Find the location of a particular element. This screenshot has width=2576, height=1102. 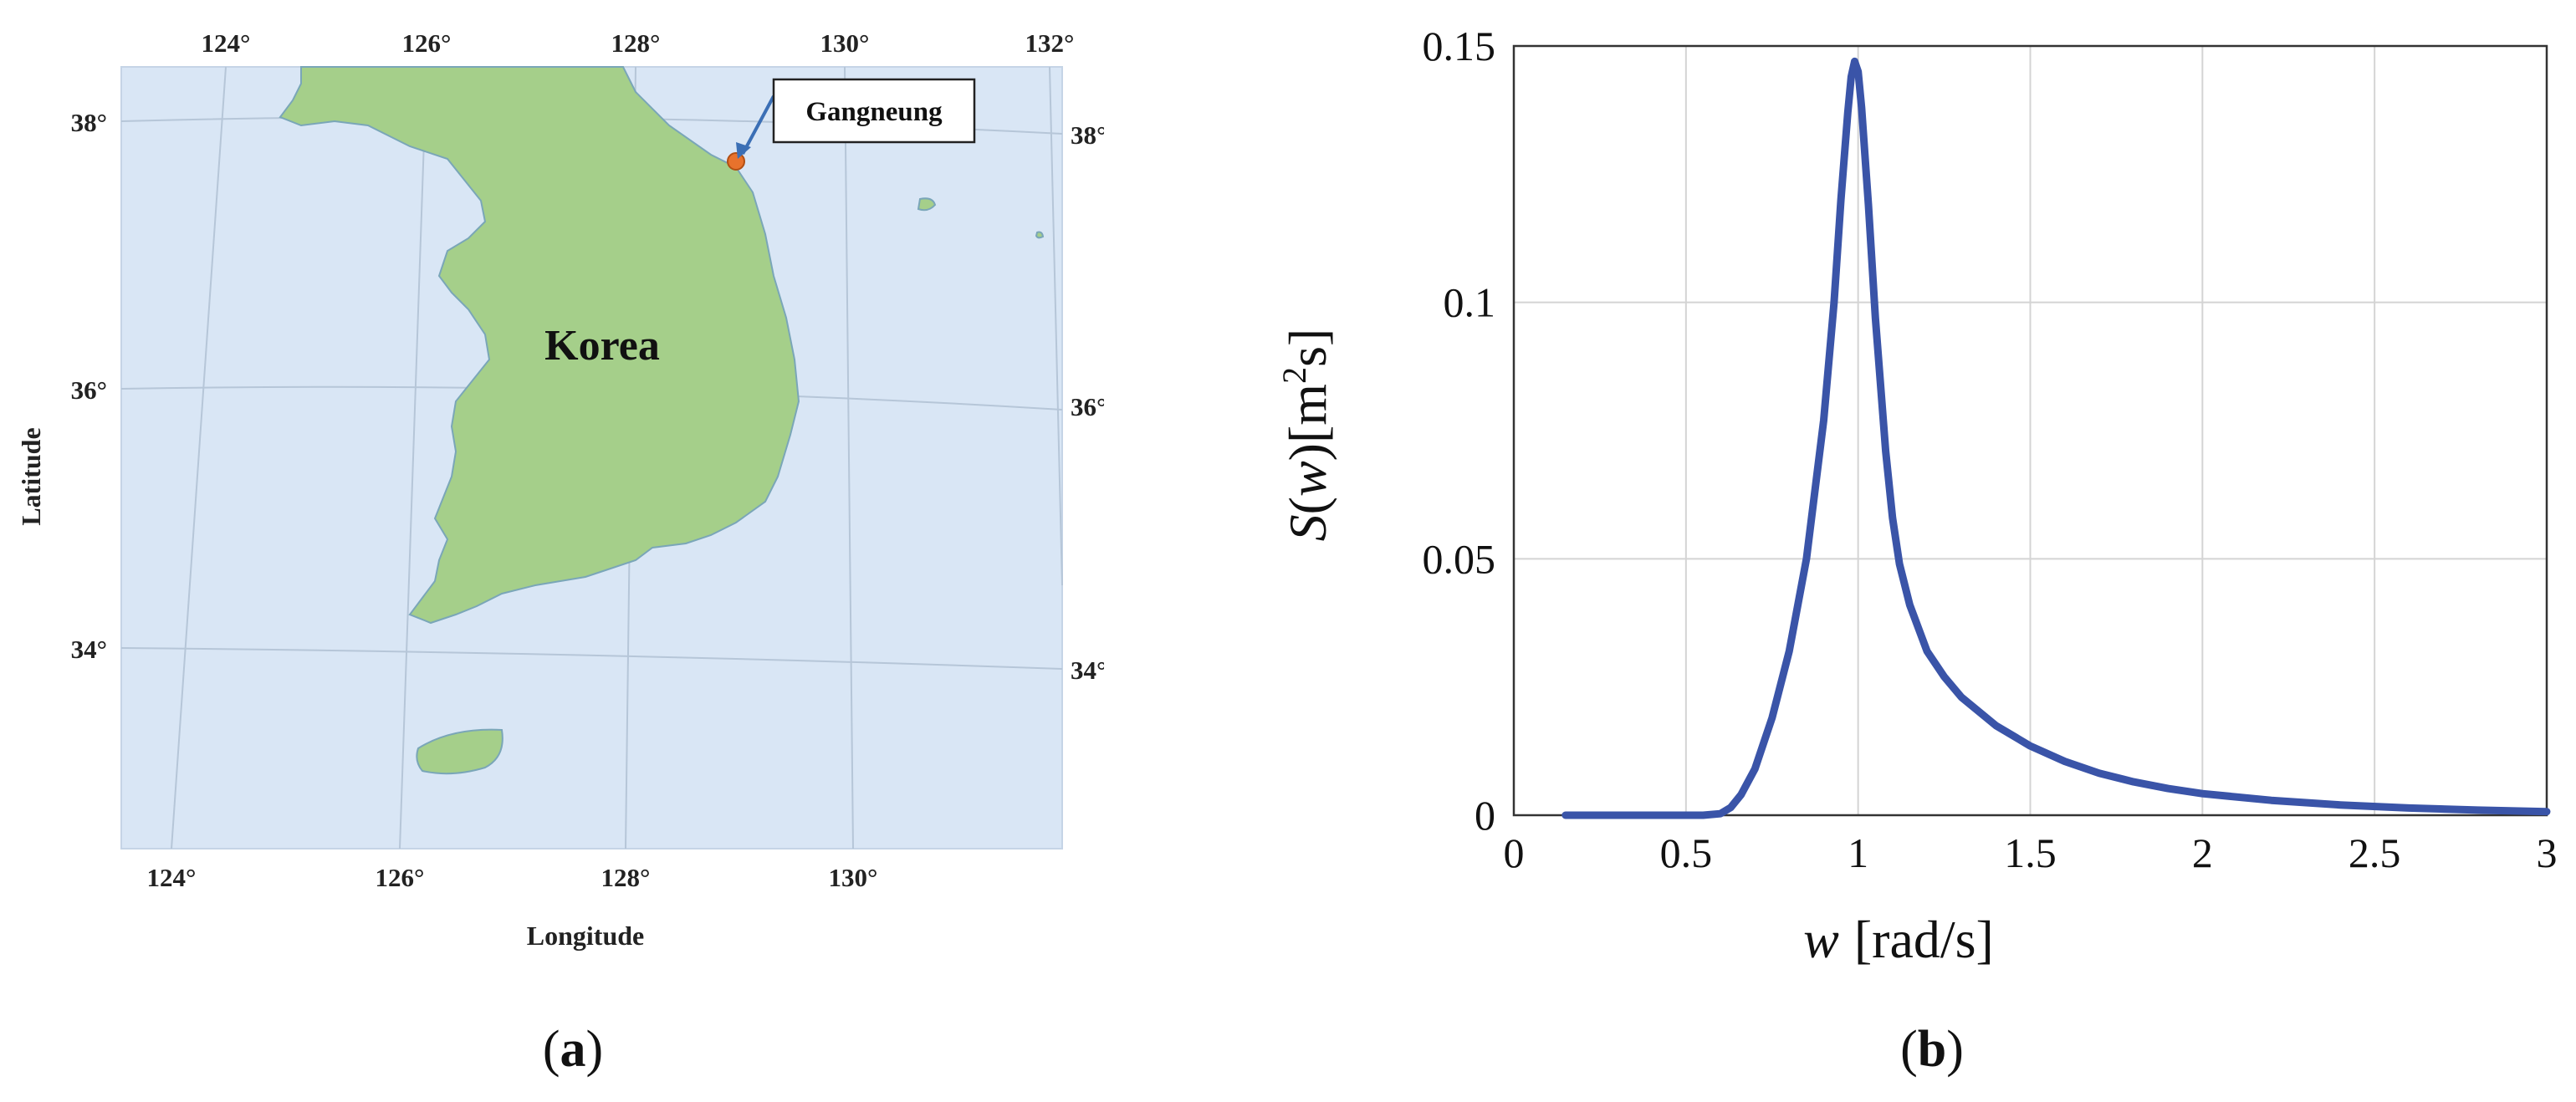

latitude-axis-label: Latitude is located at coordinates (31, 476).